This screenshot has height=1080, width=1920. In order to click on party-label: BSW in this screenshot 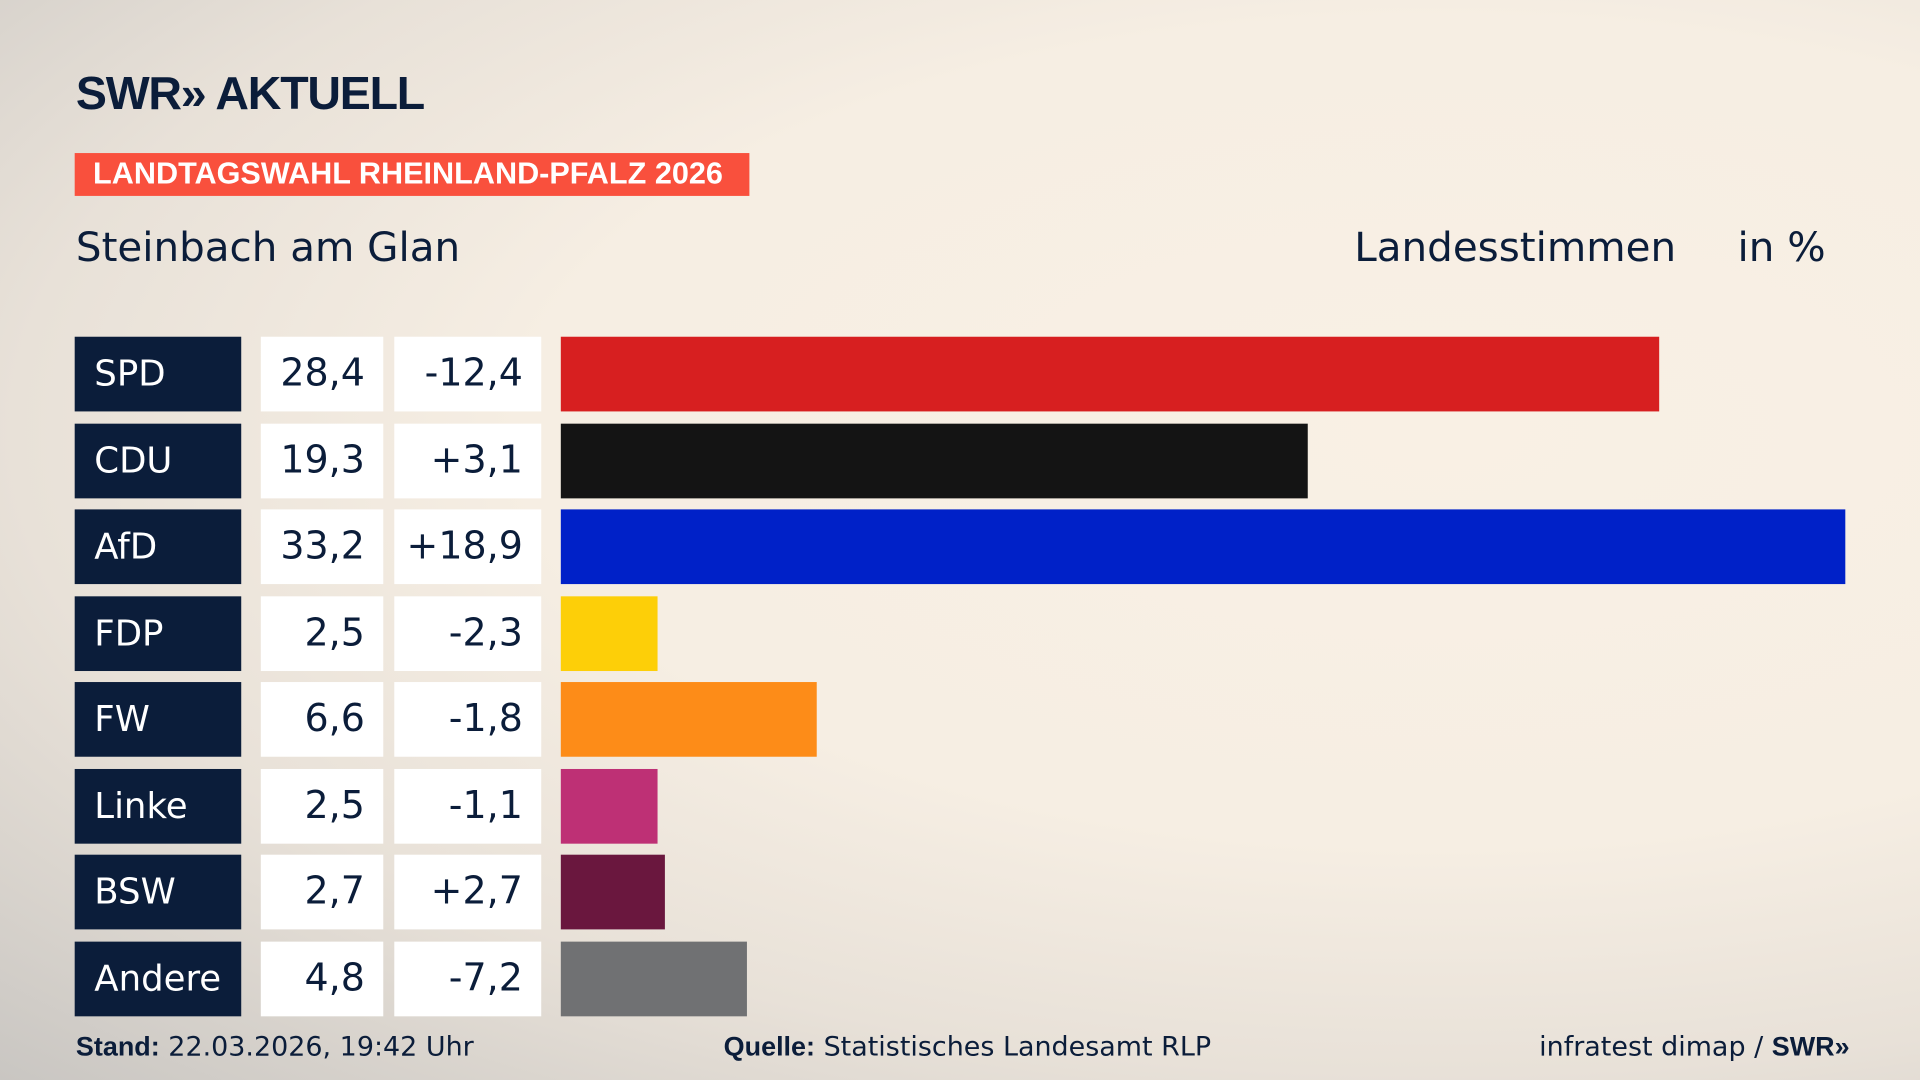, I will do `click(158, 892)`.